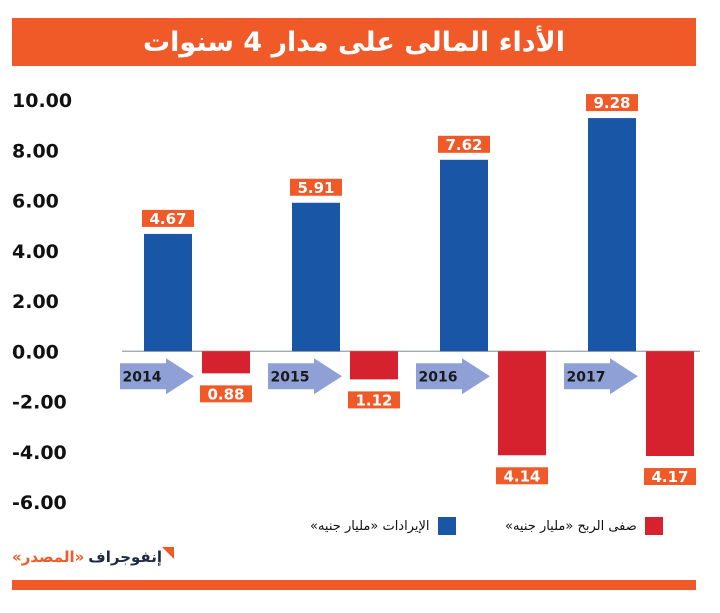 The width and height of the screenshot is (720, 613). What do you see at coordinates (87, 557) in the screenshot?
I see `brand-credit: إنفوجراف «المصدر»` at bounding box center [87, 557].